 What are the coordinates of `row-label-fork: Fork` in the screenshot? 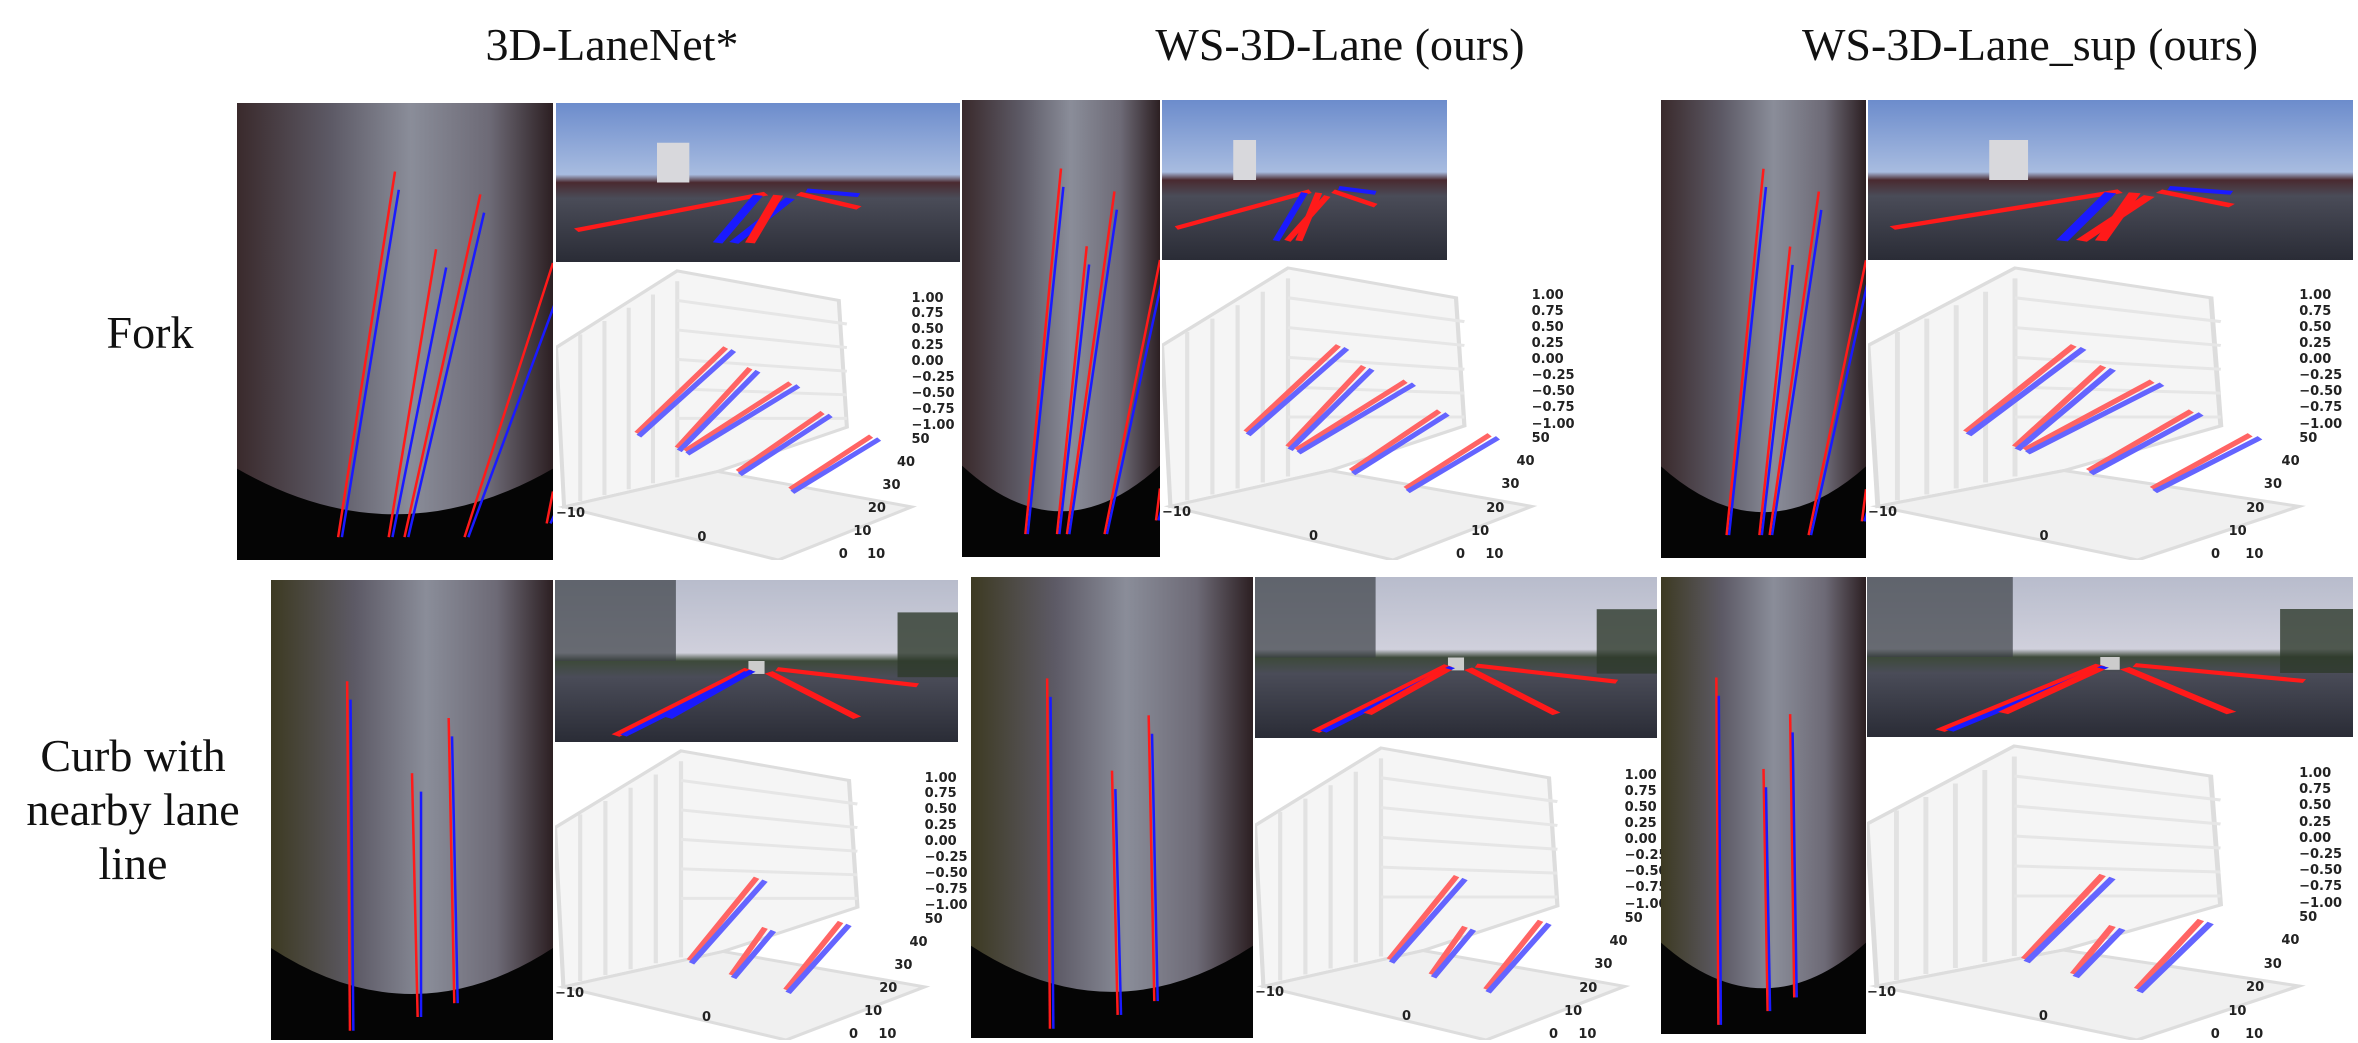 It's located at (150, 332).